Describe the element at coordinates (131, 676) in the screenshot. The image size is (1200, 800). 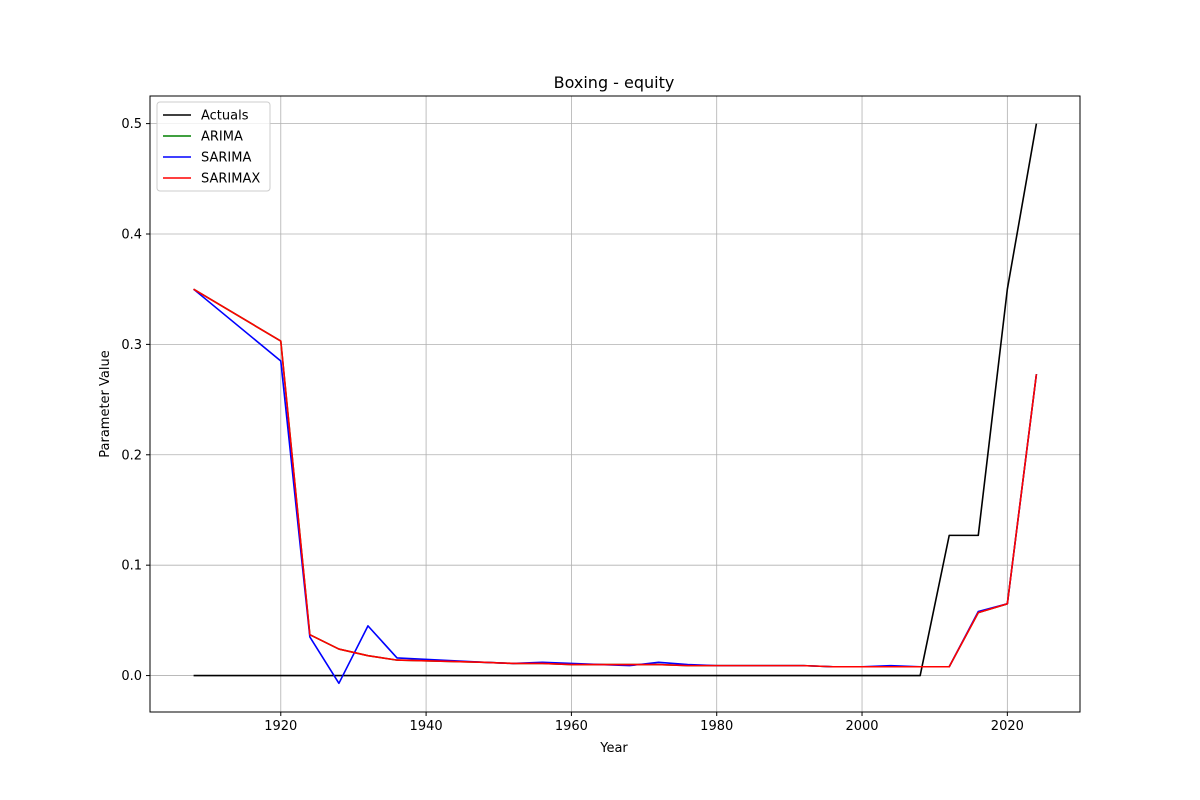
I see `y-tick-label: 0.0` at that location.